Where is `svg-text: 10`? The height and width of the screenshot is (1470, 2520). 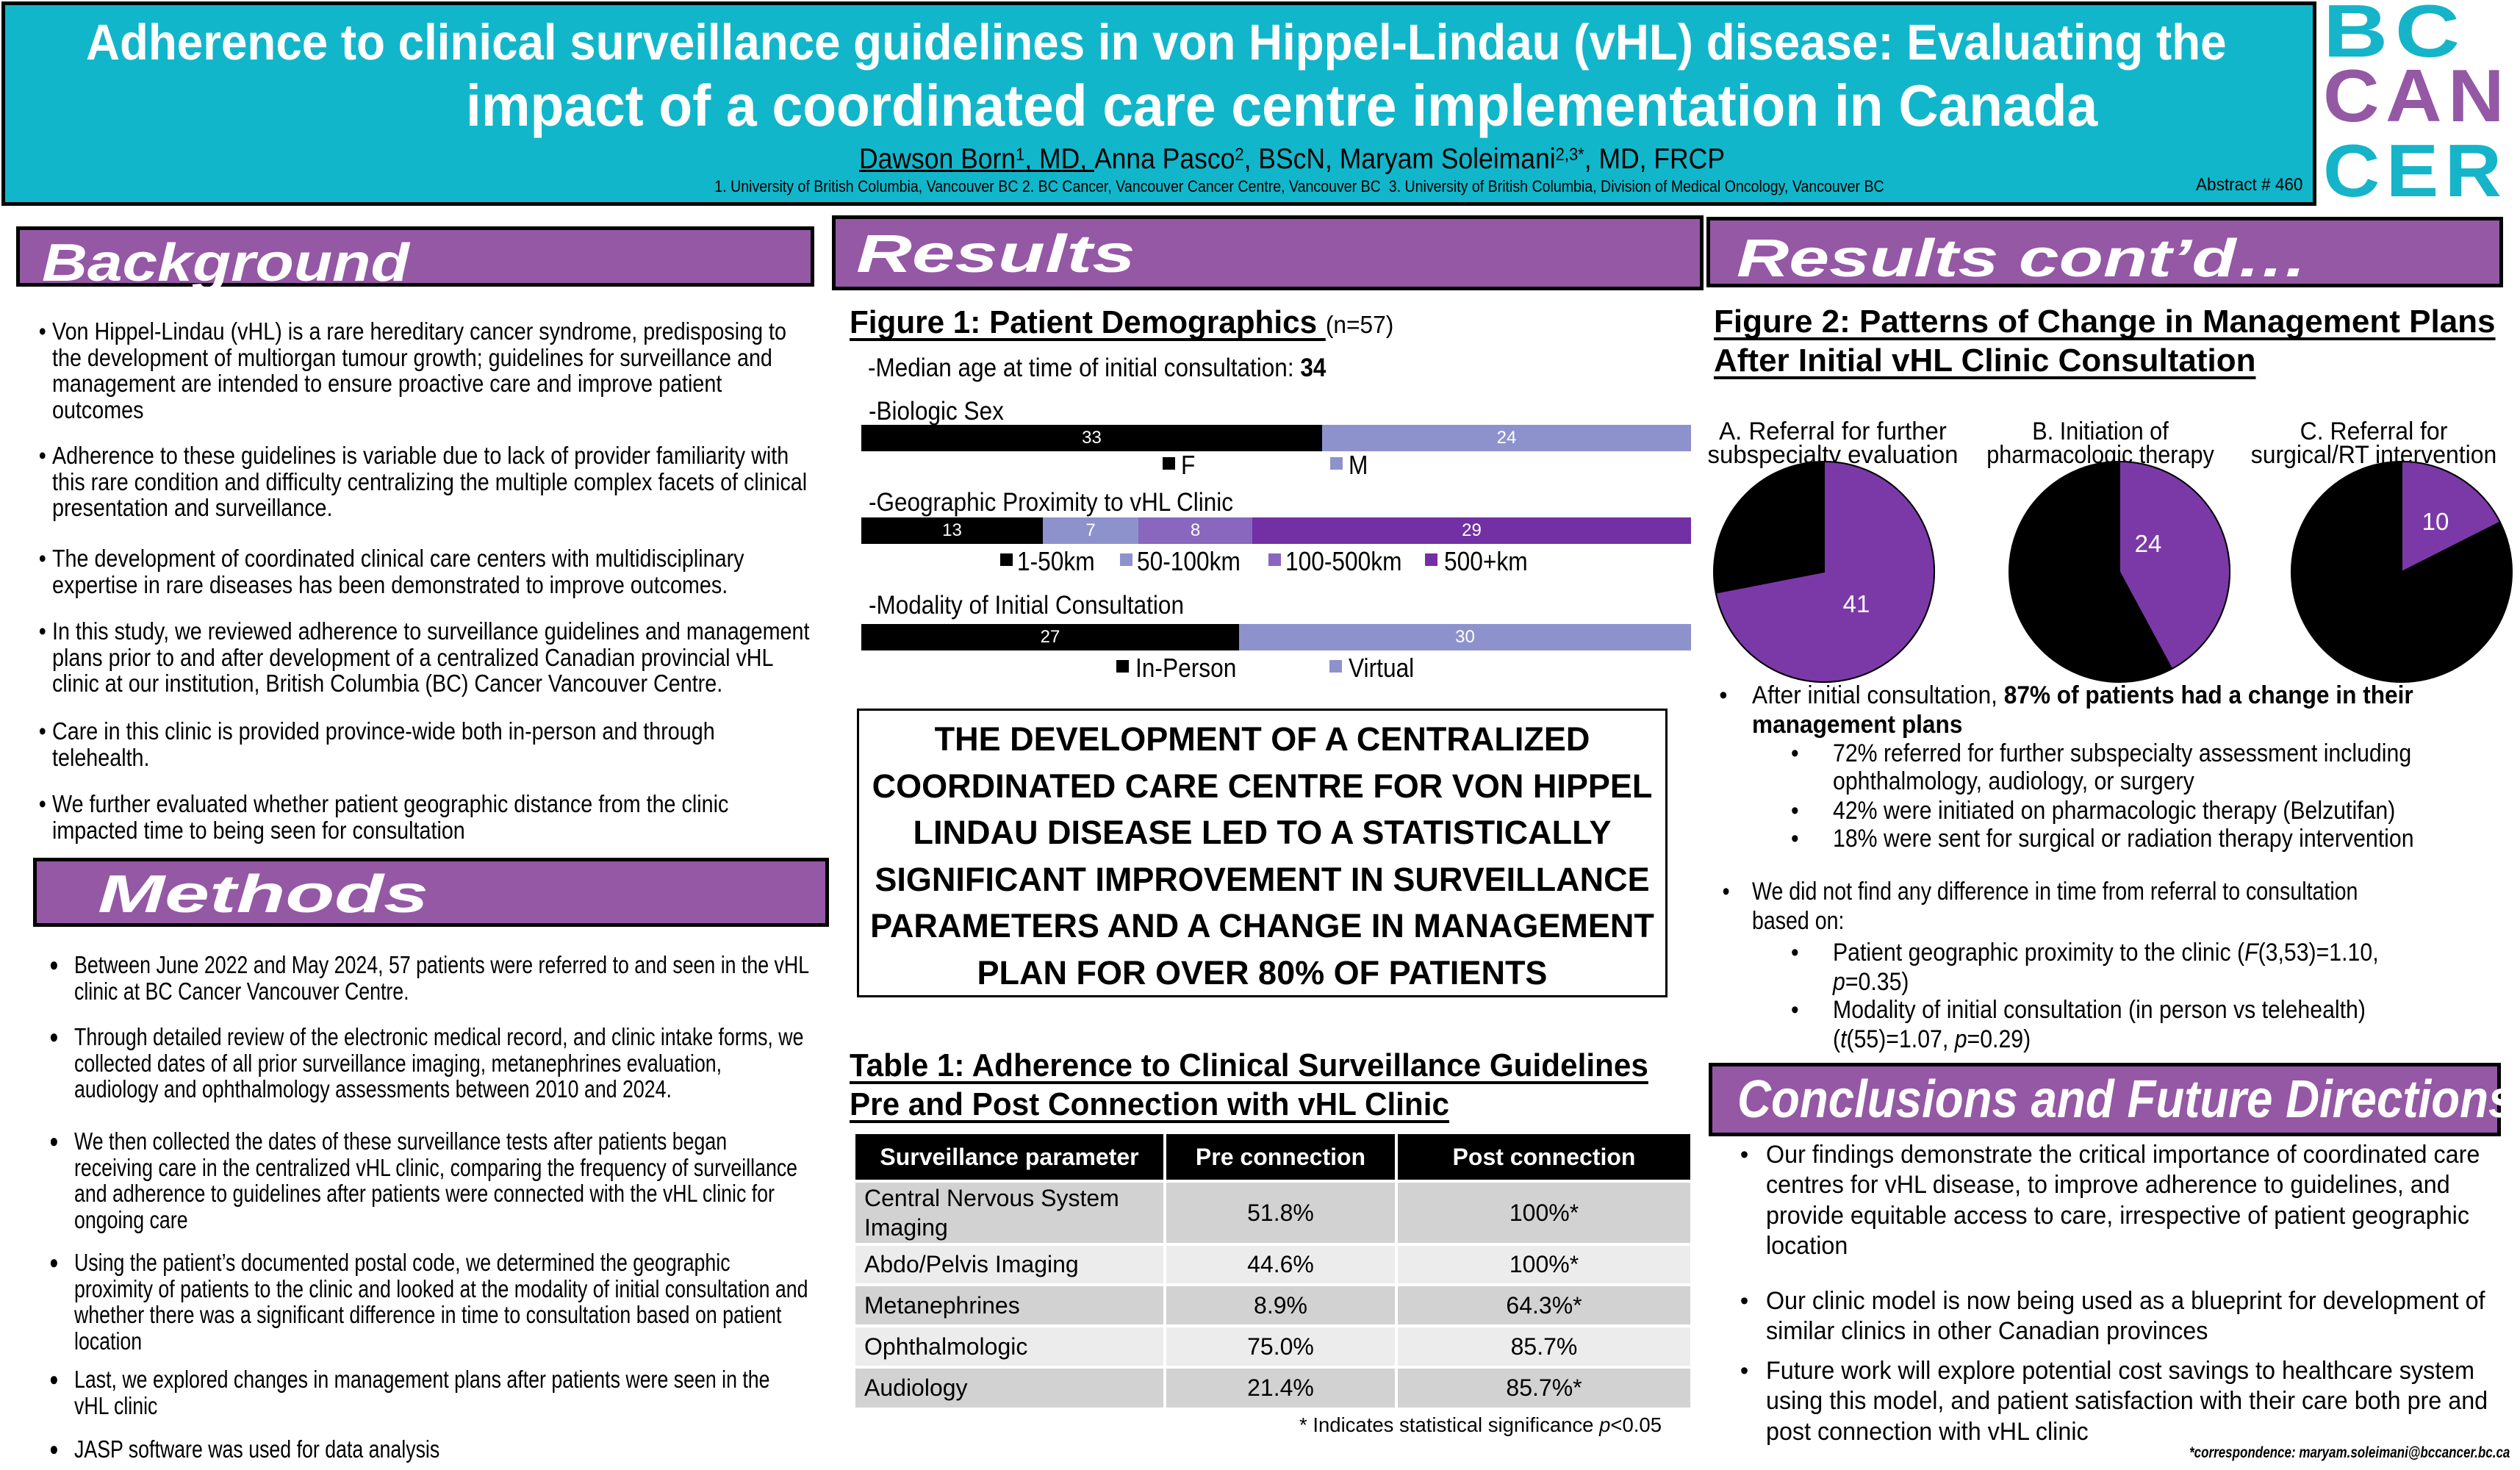
svg-text: 10 is located at coordinates (2435, 521).